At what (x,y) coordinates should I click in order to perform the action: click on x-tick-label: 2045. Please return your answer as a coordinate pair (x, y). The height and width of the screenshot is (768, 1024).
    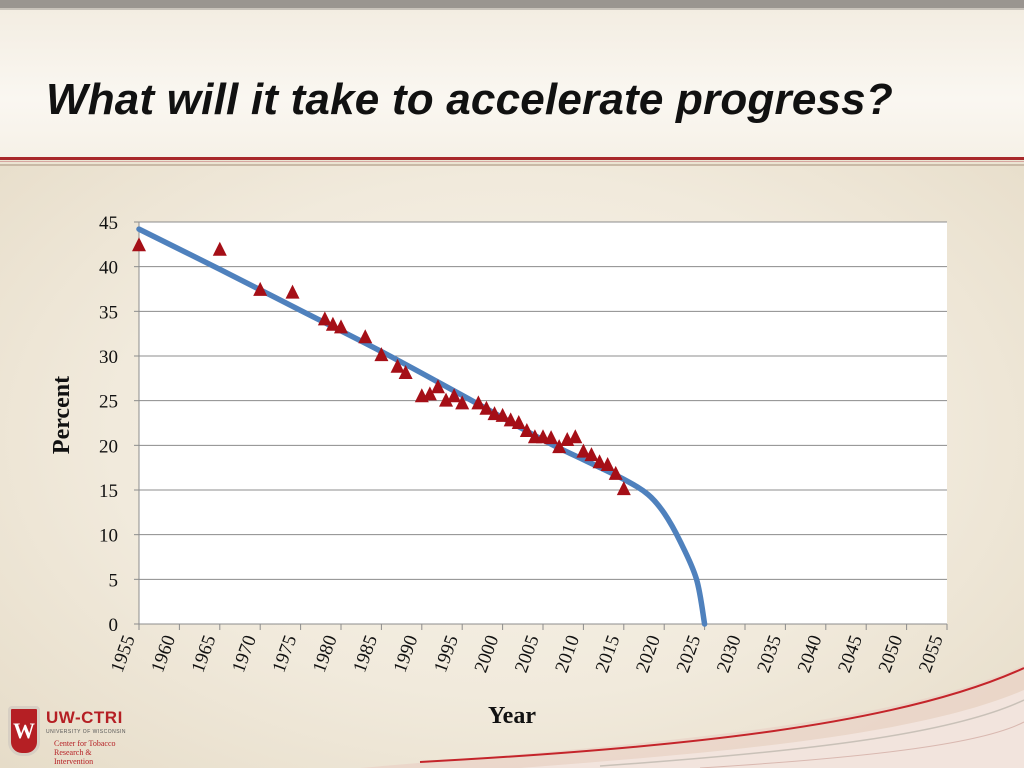
    Looking at the image, I should click on (850, 654).